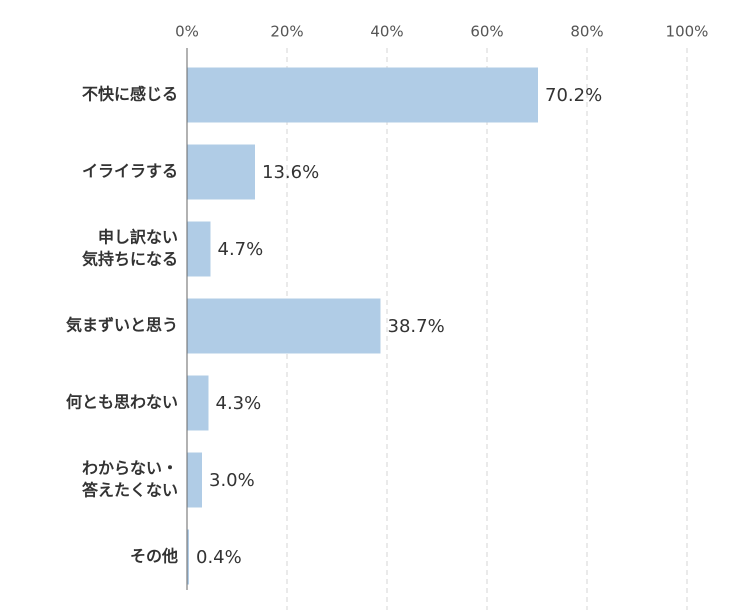 This screenshot has width=750, height=610. What do you see at coordinates (239, 403) in the screenshot?
I see `value-label: 4.3%` at bounding box center [239, 403].